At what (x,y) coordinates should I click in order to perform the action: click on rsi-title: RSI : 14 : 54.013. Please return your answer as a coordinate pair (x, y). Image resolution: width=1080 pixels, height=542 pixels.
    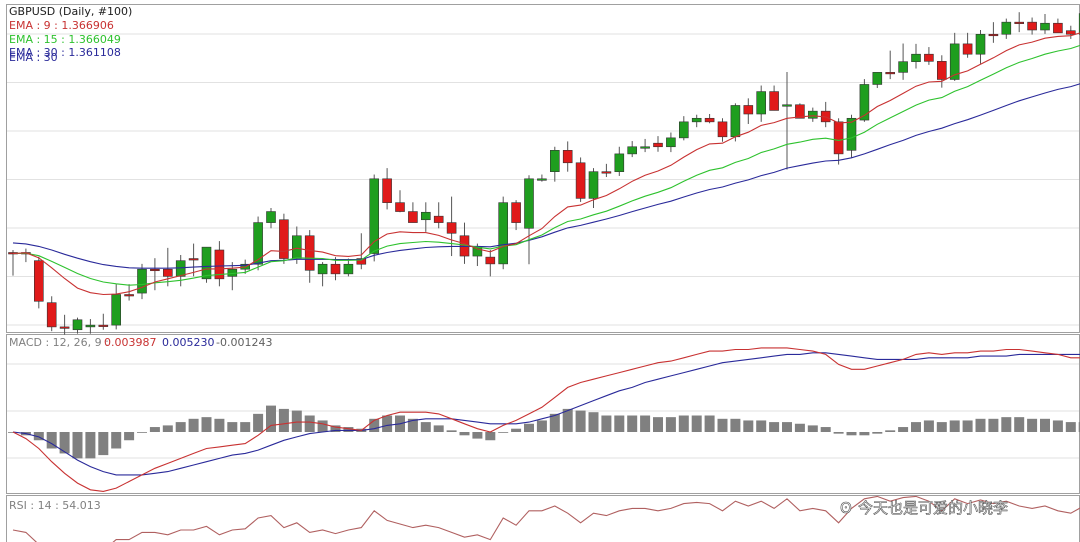
    Looking at the image, I should click on (55, 505).